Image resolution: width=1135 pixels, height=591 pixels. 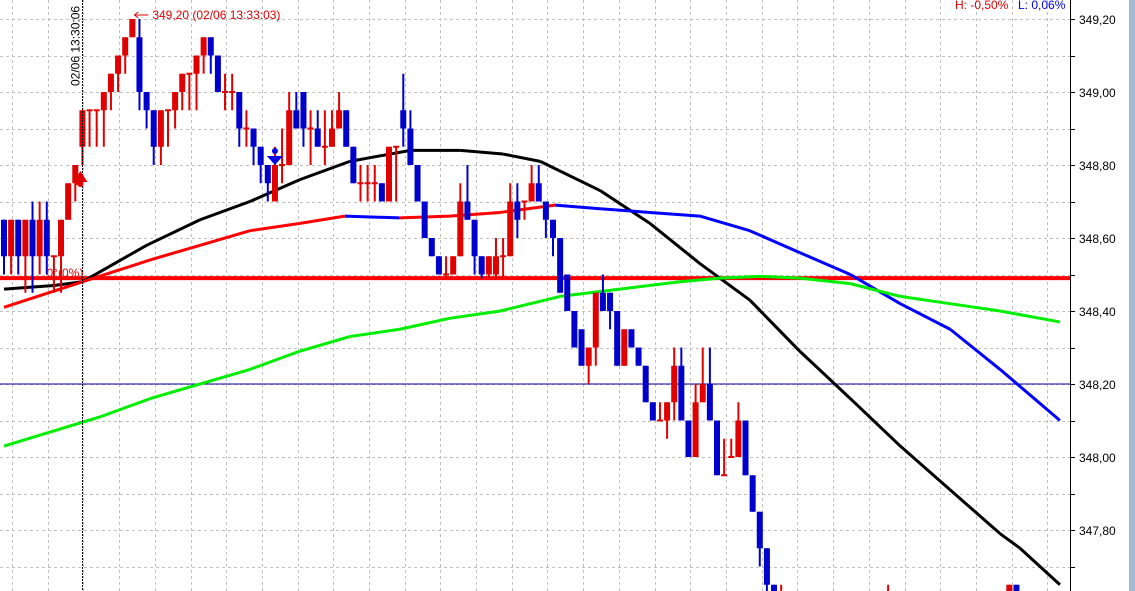 I want to click on axis-tick-label: 347,80, so click(x=1097, y=531).